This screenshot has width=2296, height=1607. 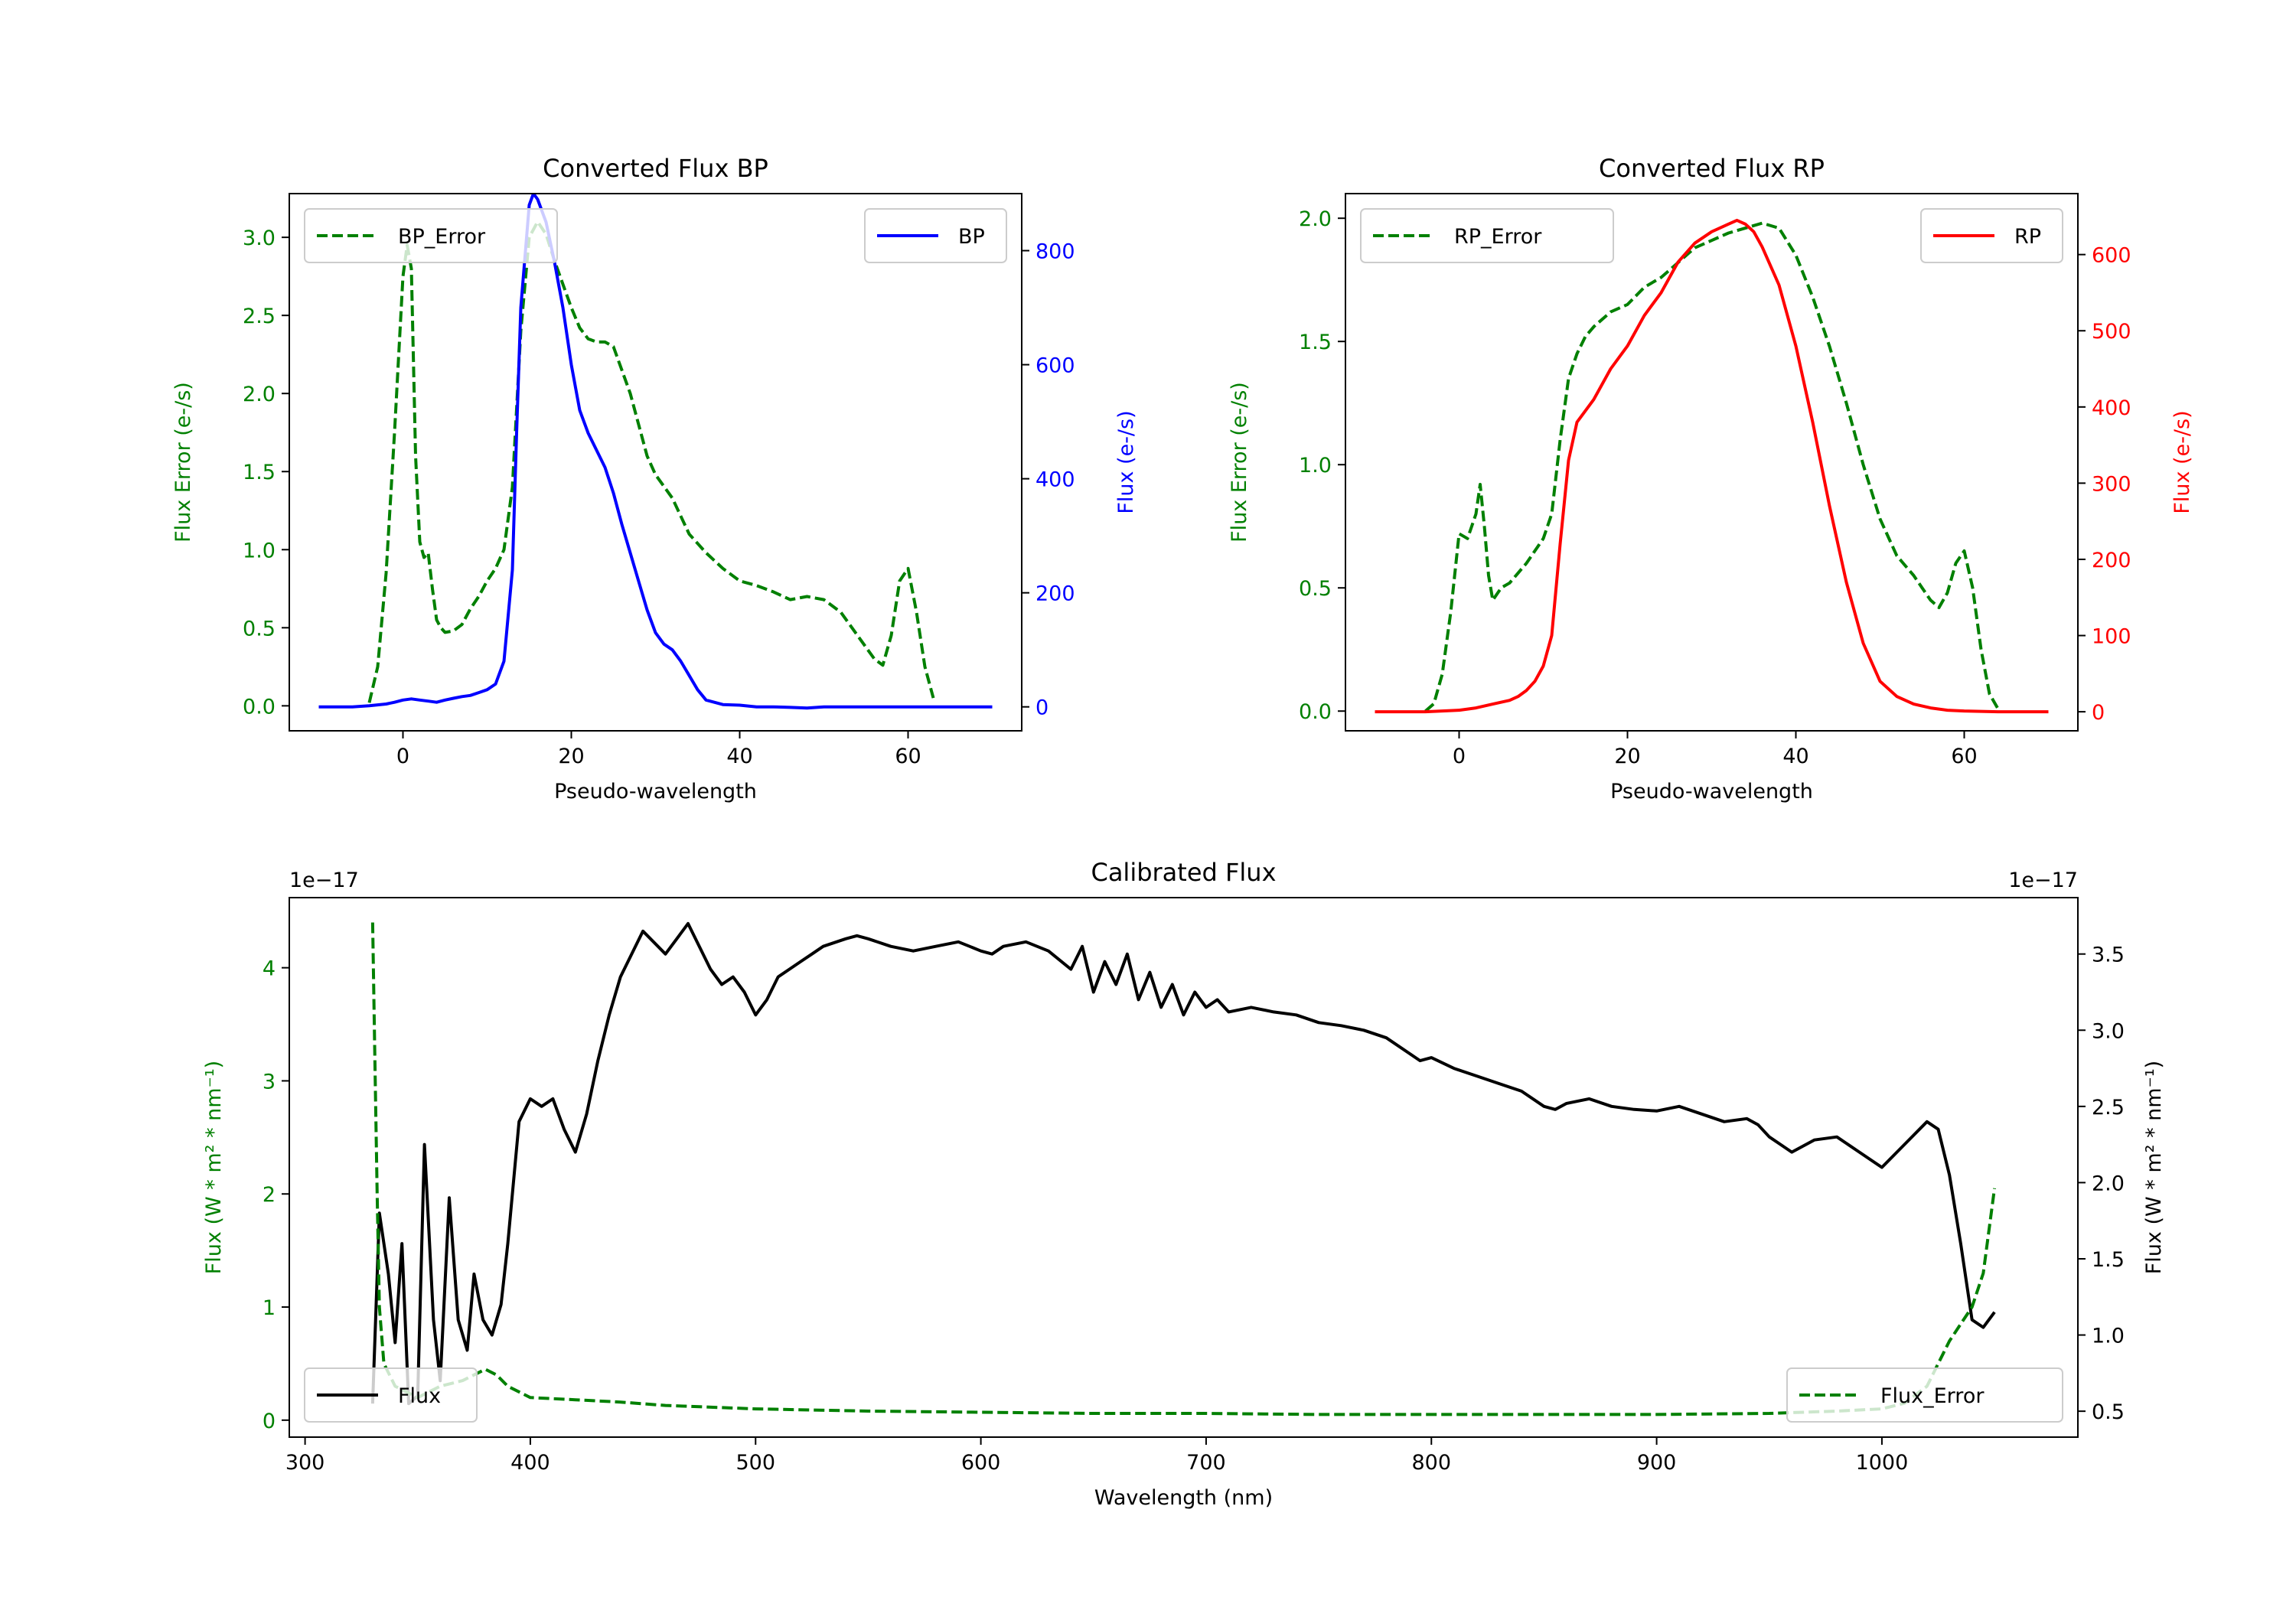 I want to click on rp-series-group, so click(x=1712, y=466).